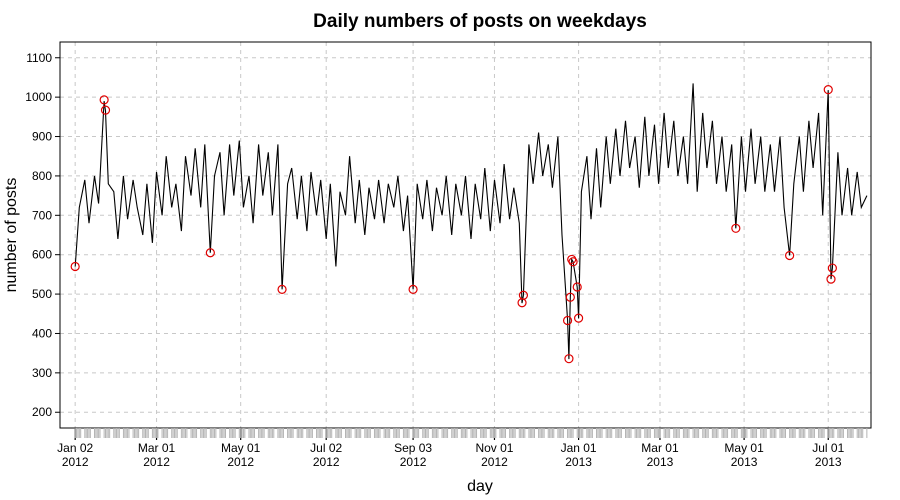  What do you see at coordinates (42, 333) in the screenshot?
I see `y-tick-label: 400` at bounding box center [42, 333].